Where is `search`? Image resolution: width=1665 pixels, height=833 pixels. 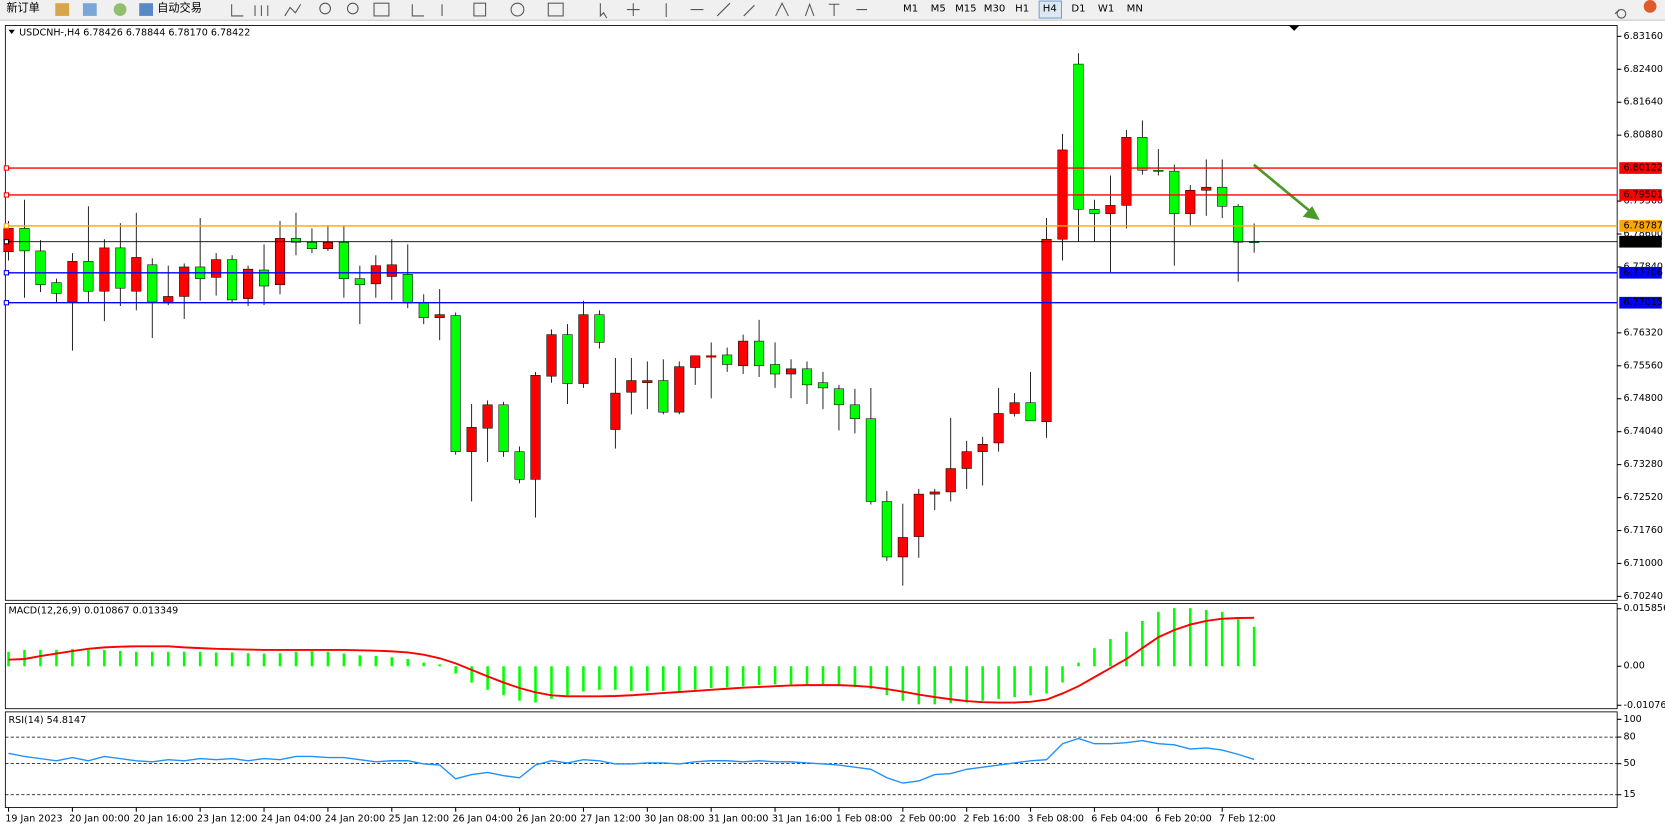
search is located at coordinates (1620, 14).